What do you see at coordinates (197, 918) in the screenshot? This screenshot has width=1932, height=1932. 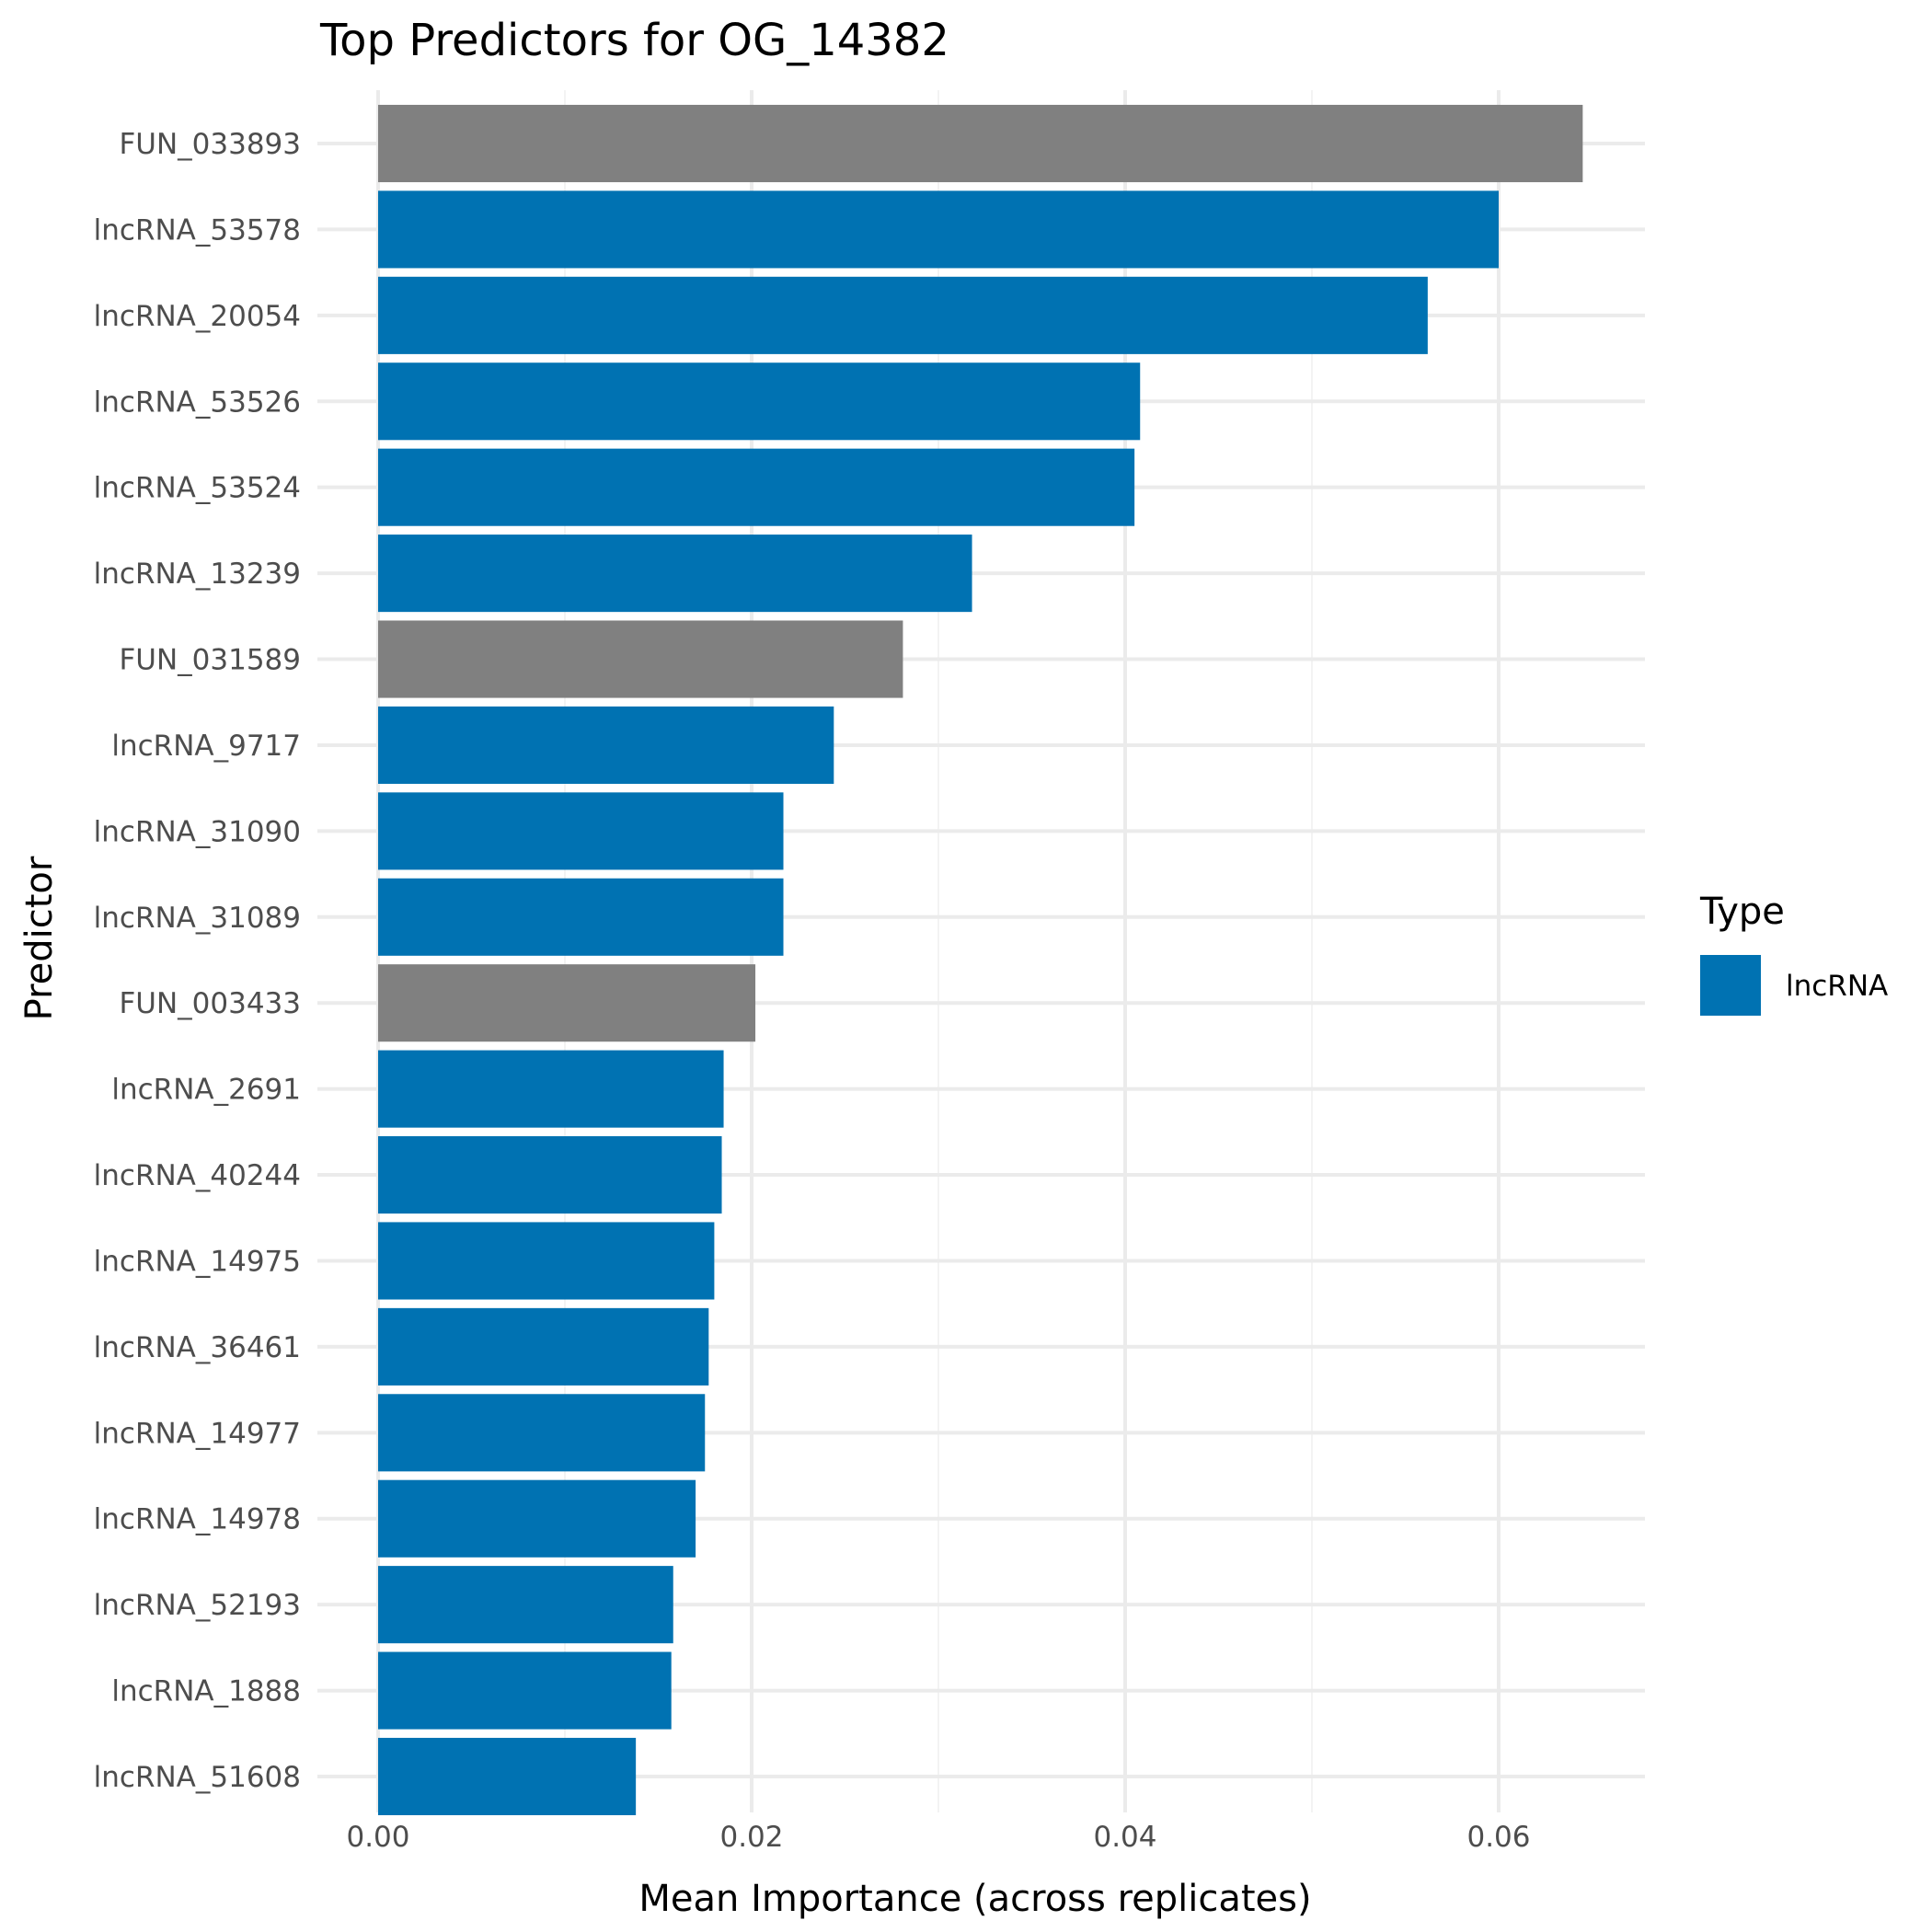 I see `y-tick-label: lncRNA_31089` at bounding box center [197, 918].